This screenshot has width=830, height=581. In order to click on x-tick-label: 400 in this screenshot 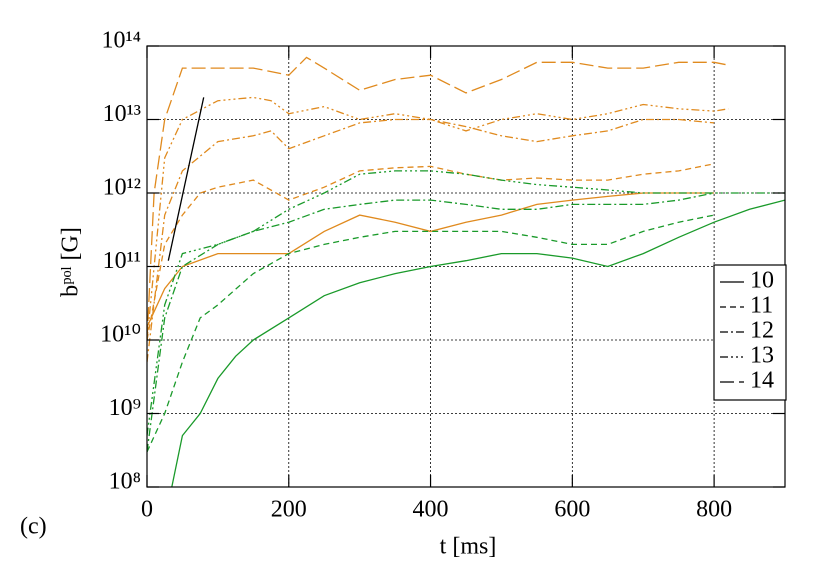, I will do `click(431, 510)`.